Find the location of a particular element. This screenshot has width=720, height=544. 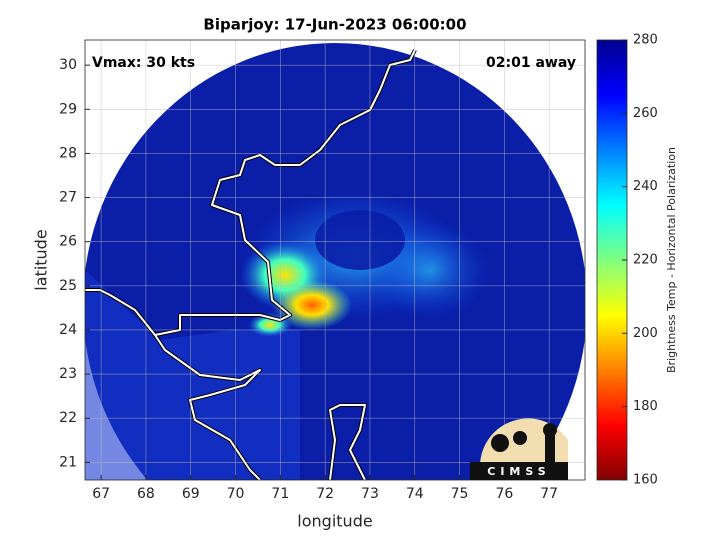

y-tick-label: 22 is located at coordinates (68, 418).